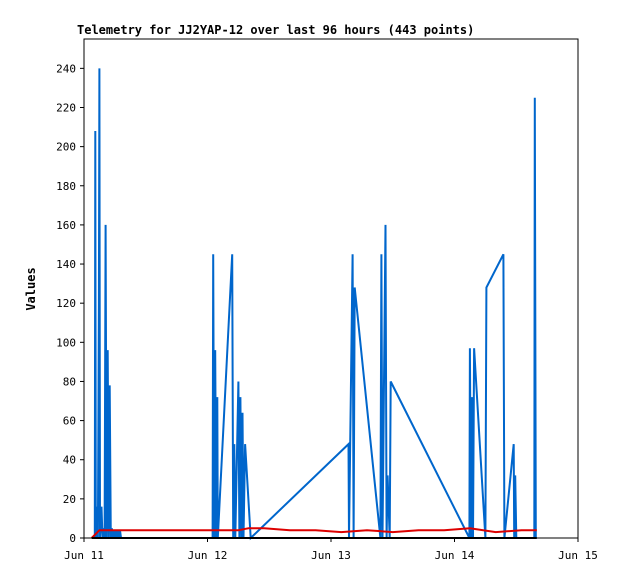 Image resolution: width=618 pixels, height=579 pixels. Describe the element at coordinates (69, 381) in the screenshot. I see `y-tick-label: 80` at that location.